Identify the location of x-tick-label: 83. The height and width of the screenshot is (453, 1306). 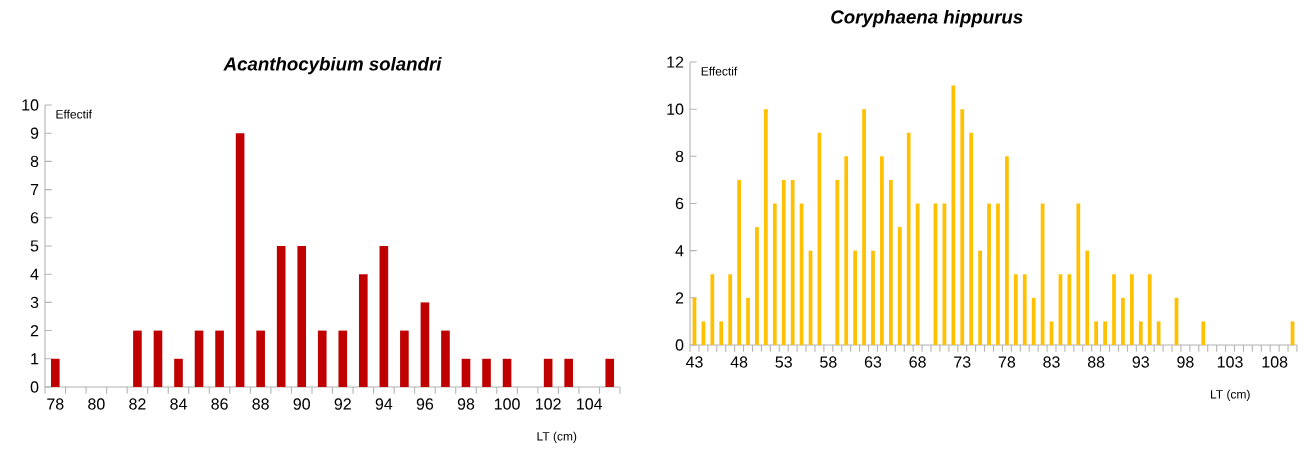
(1051, 362).